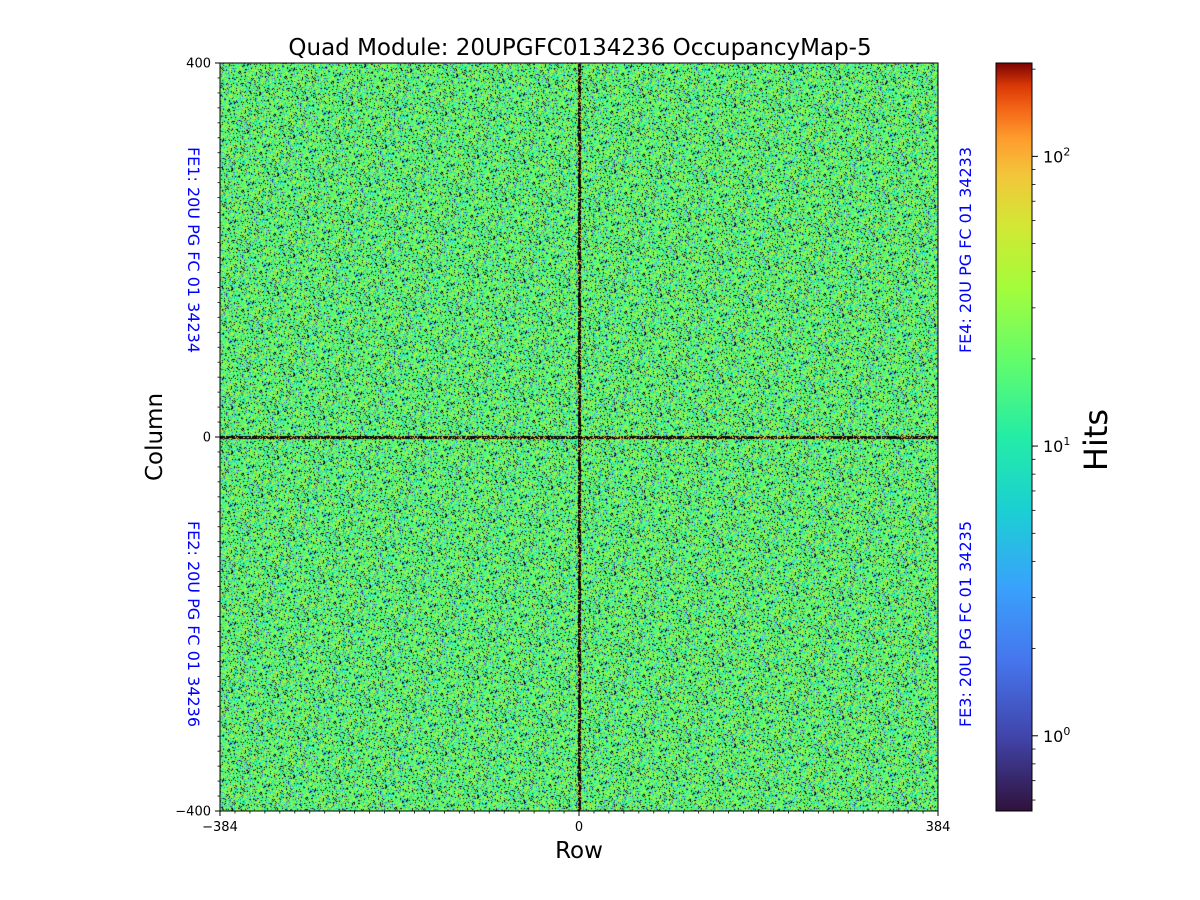  I want to click on colorbar-frame, so click(1014, 437).